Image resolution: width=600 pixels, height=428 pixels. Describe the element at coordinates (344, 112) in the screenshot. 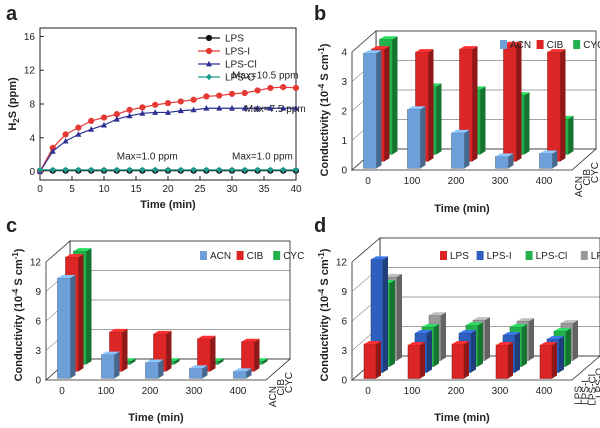

I see `y-tick-label: 2` at that location.